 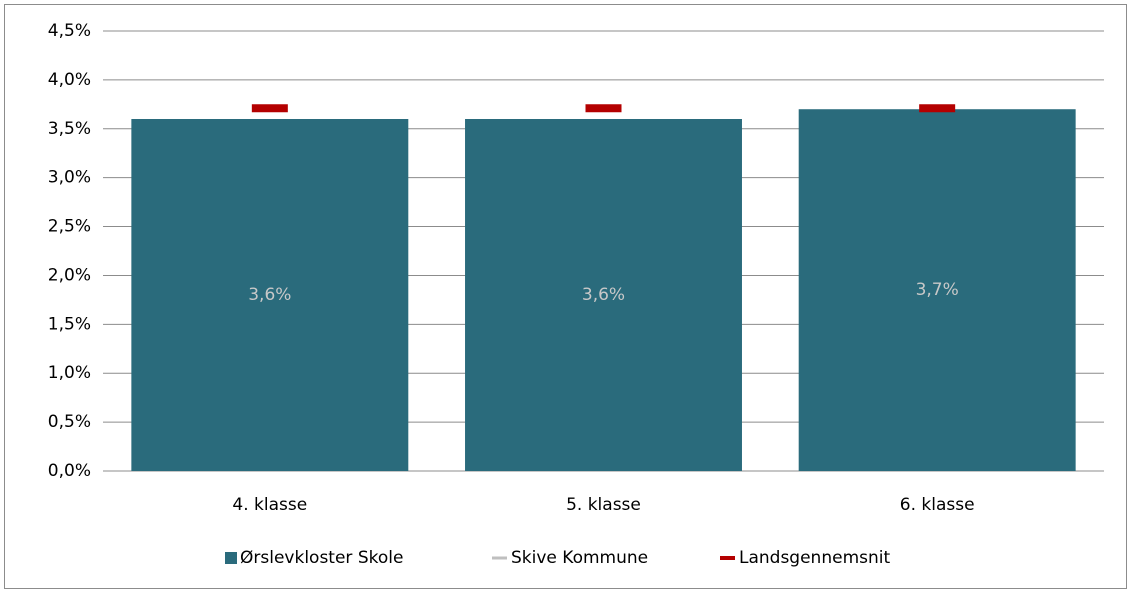 I want to click on y-tick-label: 4,0%, so click(x=69, y=80).